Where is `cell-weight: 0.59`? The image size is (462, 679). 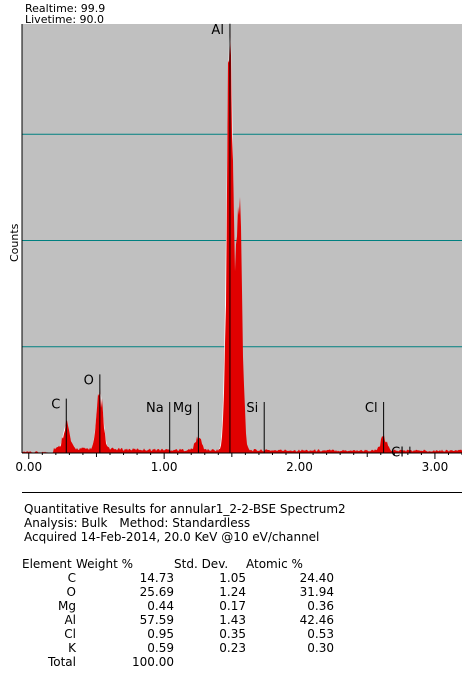 cell-weight: 0.59 is located at coordinates (160, 648).